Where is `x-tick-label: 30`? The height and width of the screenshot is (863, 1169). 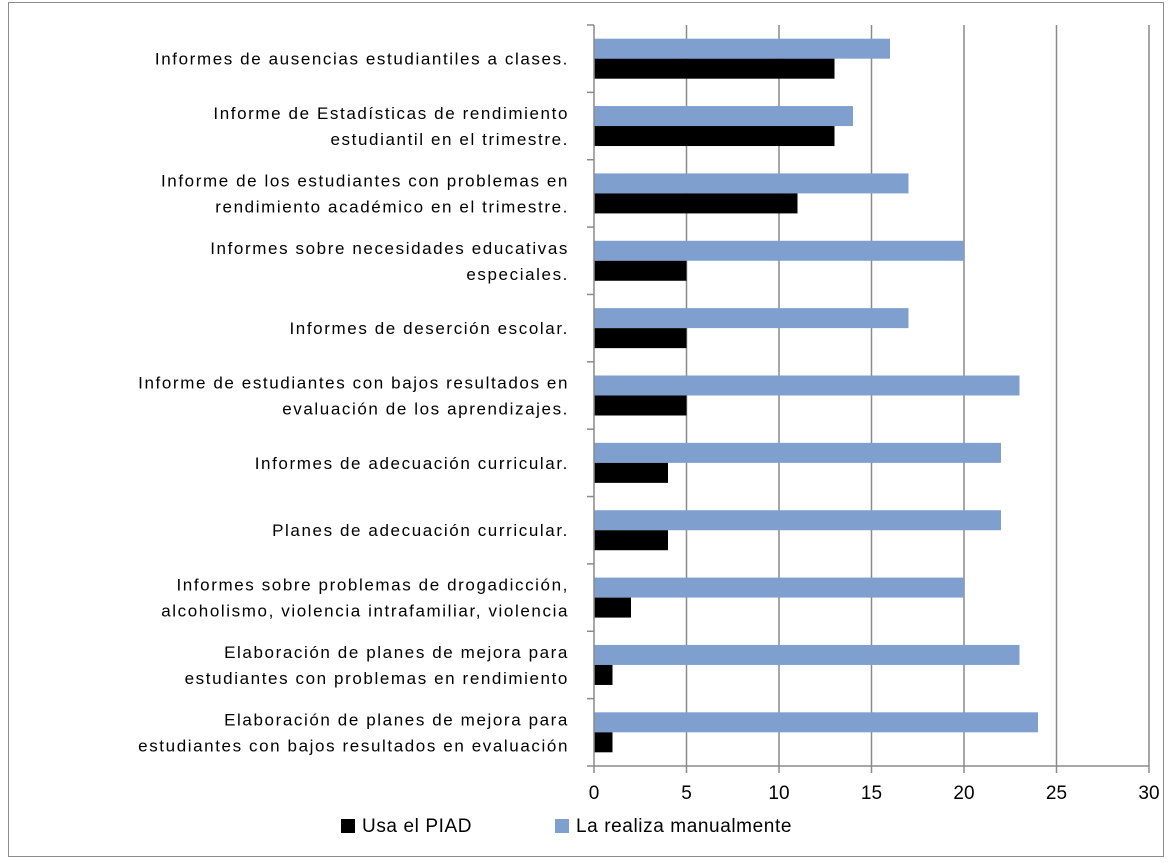
x-tick-label: 30 is located at coordinates (1148, 793).